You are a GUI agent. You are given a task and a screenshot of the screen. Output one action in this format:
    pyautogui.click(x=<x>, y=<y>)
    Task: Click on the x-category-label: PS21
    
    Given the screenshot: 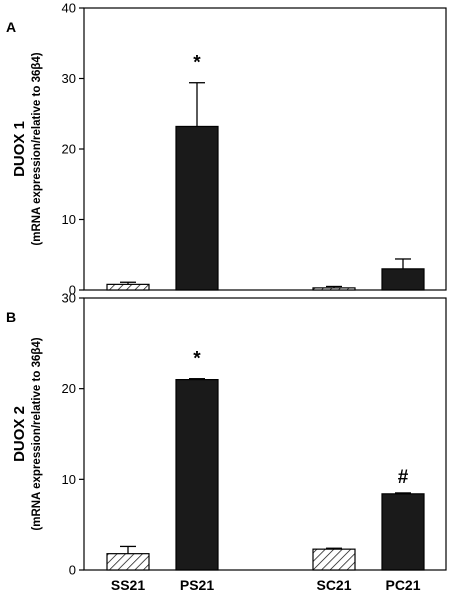 What is the action you would take?
    pyautogui.click(x=197, y=585)
    